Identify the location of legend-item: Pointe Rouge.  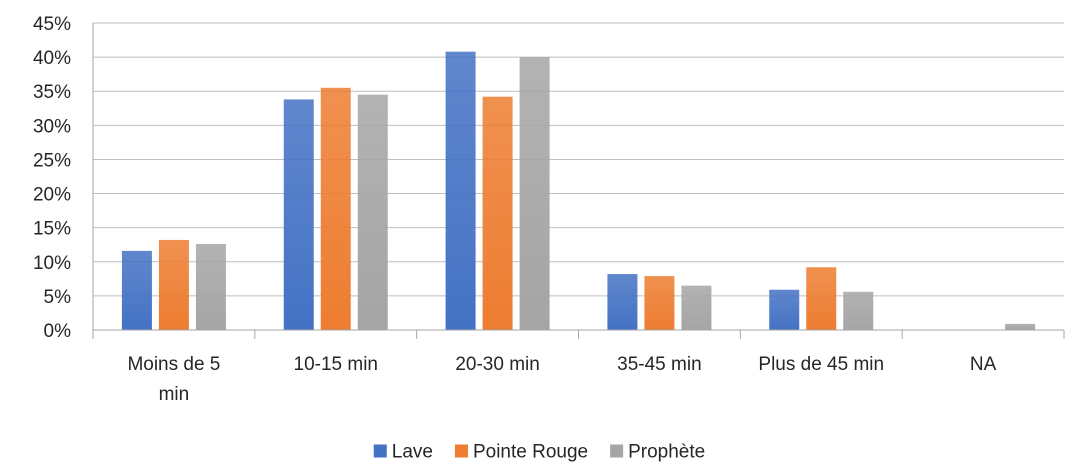
(521, 452).